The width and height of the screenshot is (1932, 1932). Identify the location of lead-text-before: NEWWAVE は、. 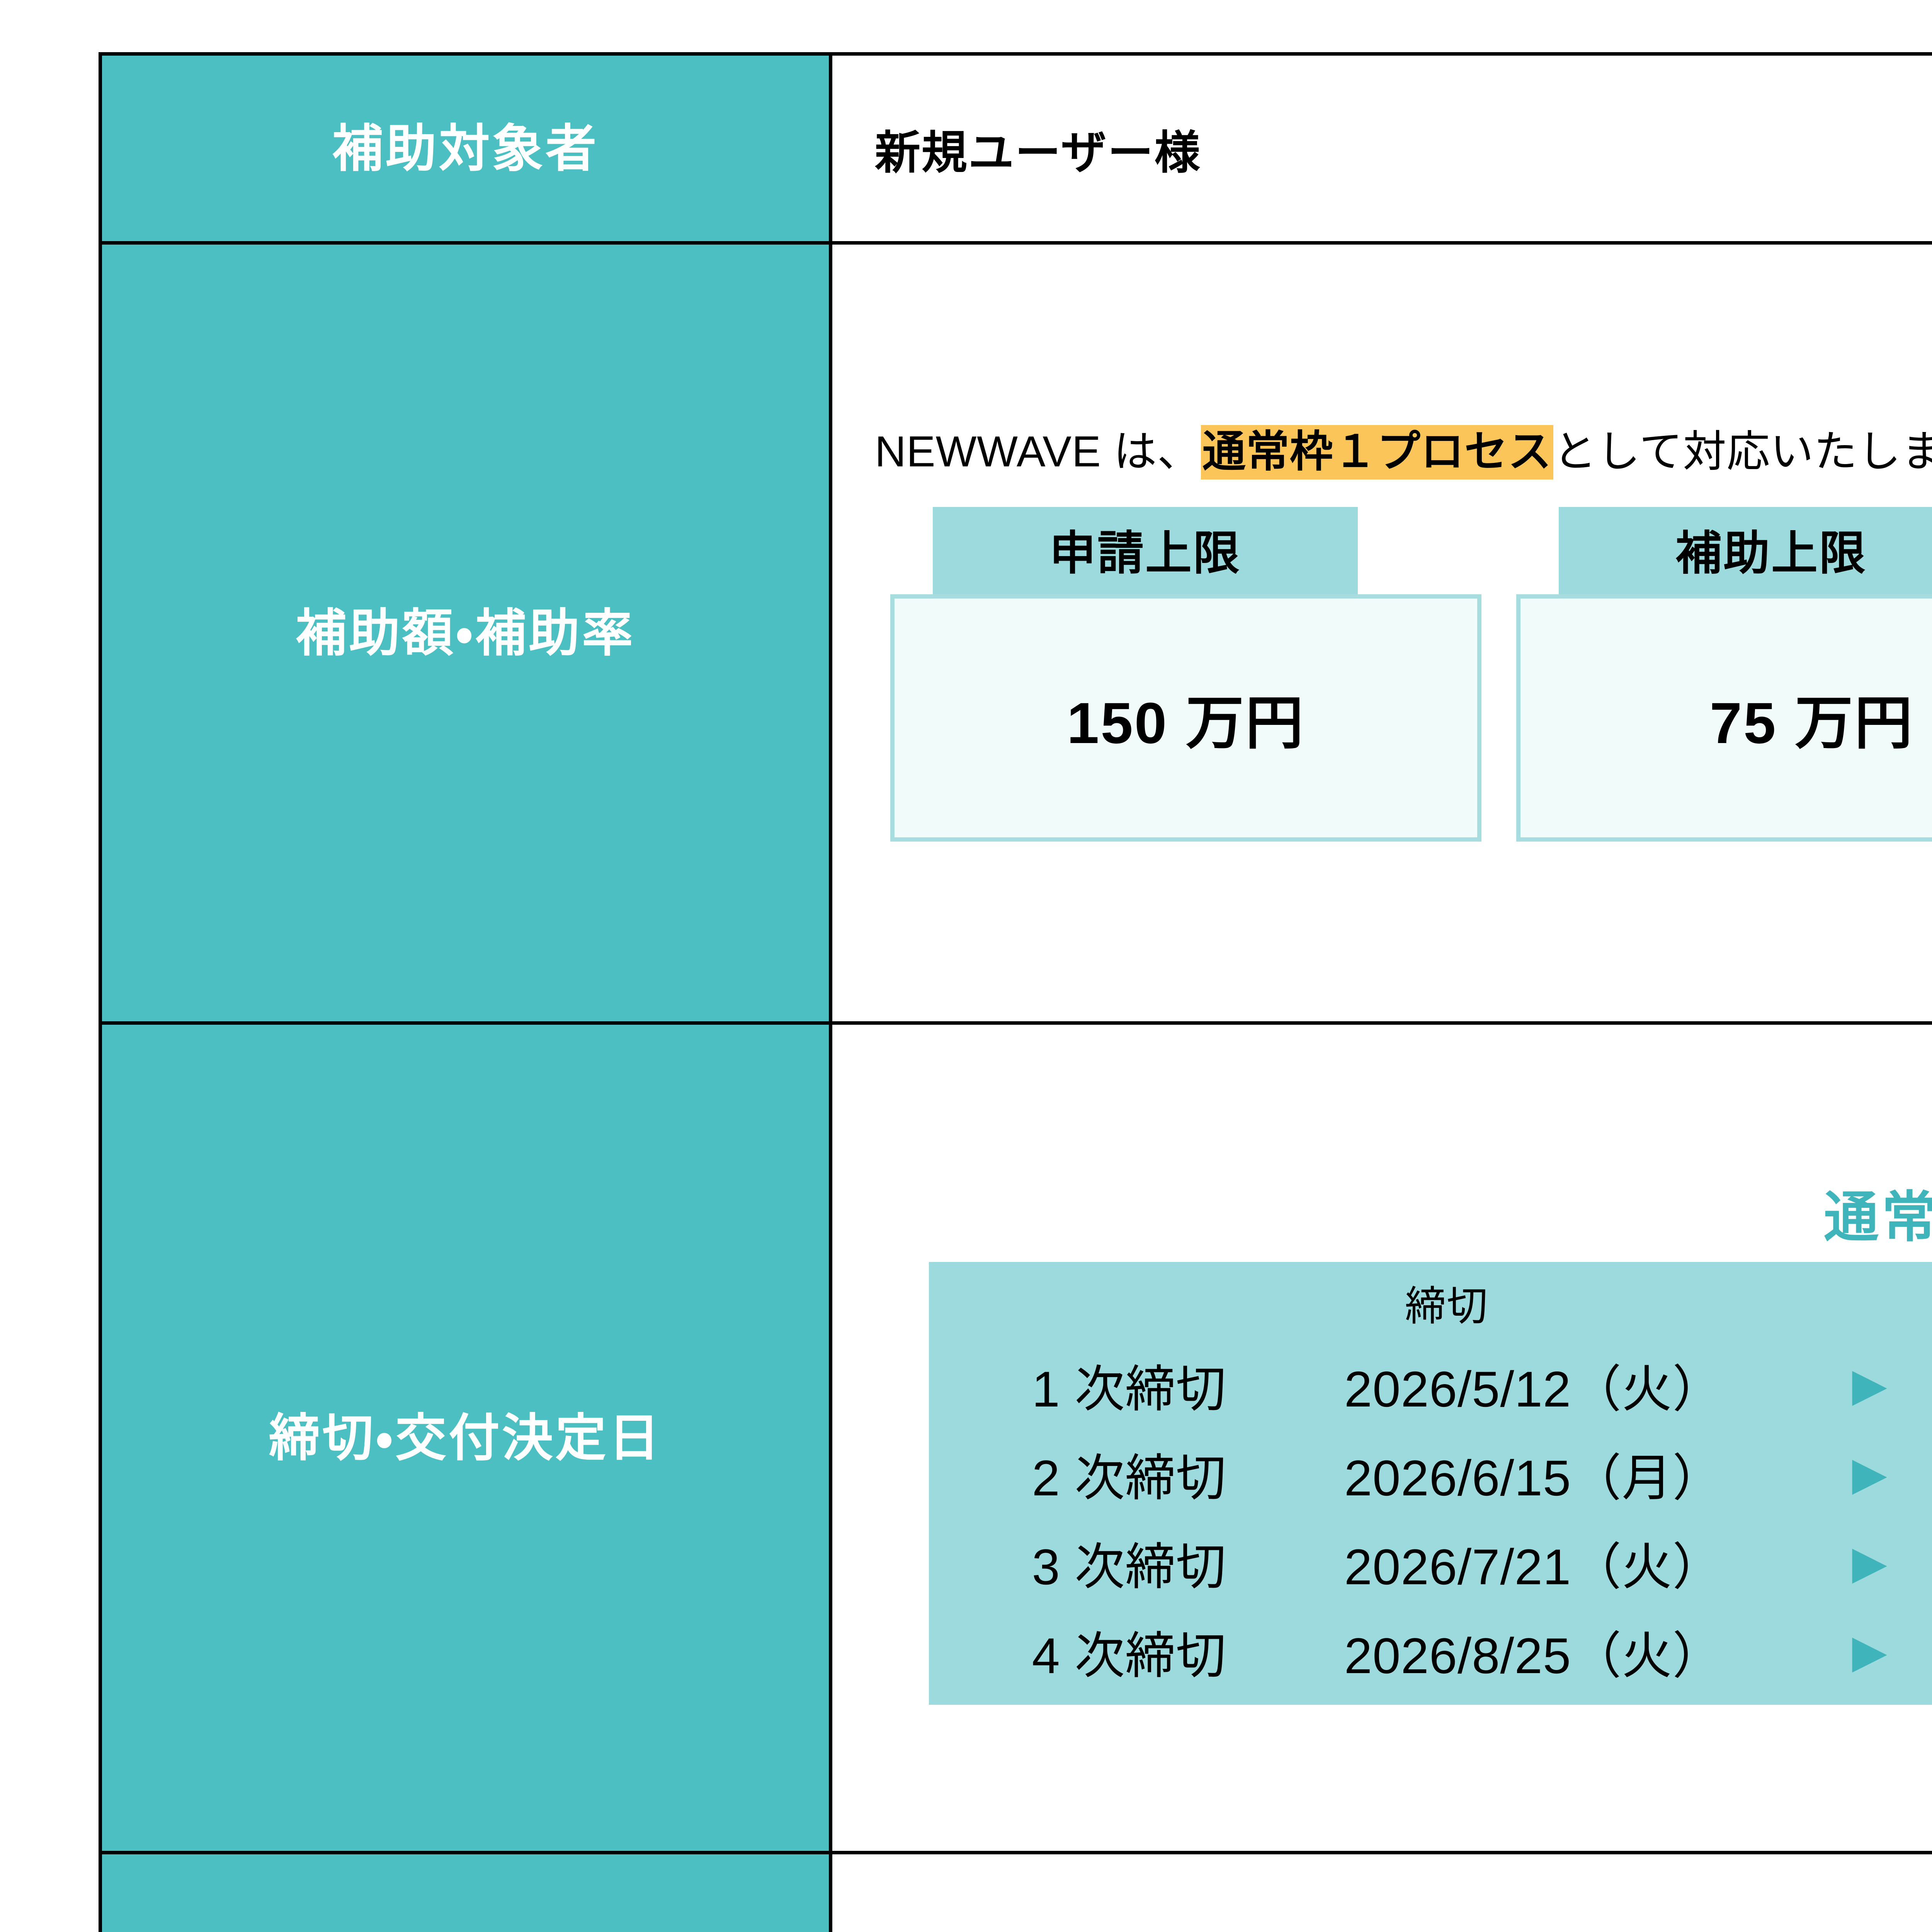
(1038, 452).